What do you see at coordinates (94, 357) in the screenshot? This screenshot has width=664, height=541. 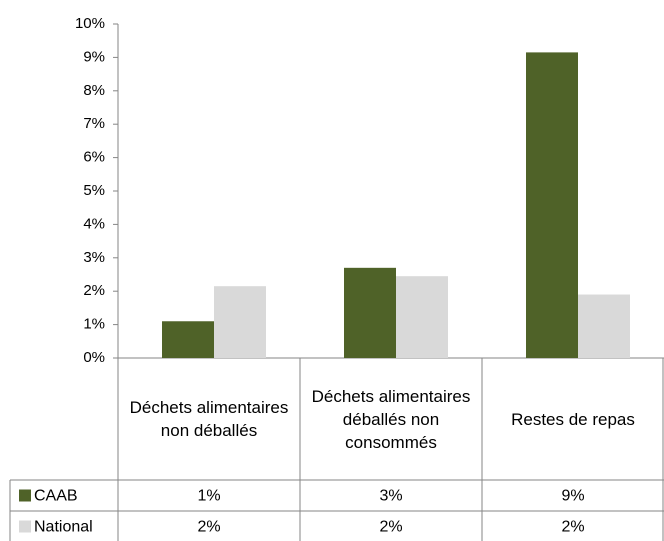 I see `y-tick-label: 0%` at bounding box center [94, 357].